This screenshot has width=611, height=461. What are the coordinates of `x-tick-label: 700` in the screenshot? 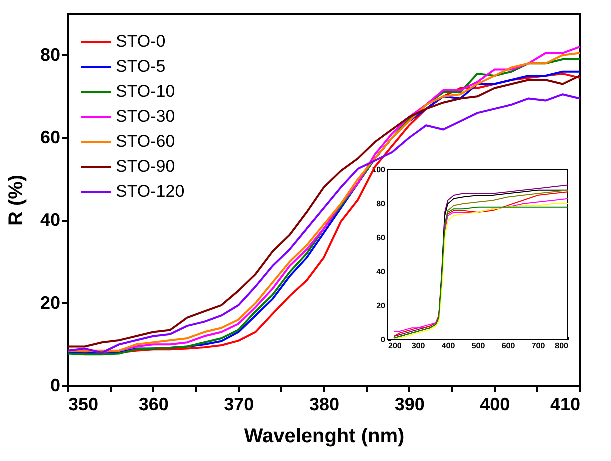 It's located at (539, 346).